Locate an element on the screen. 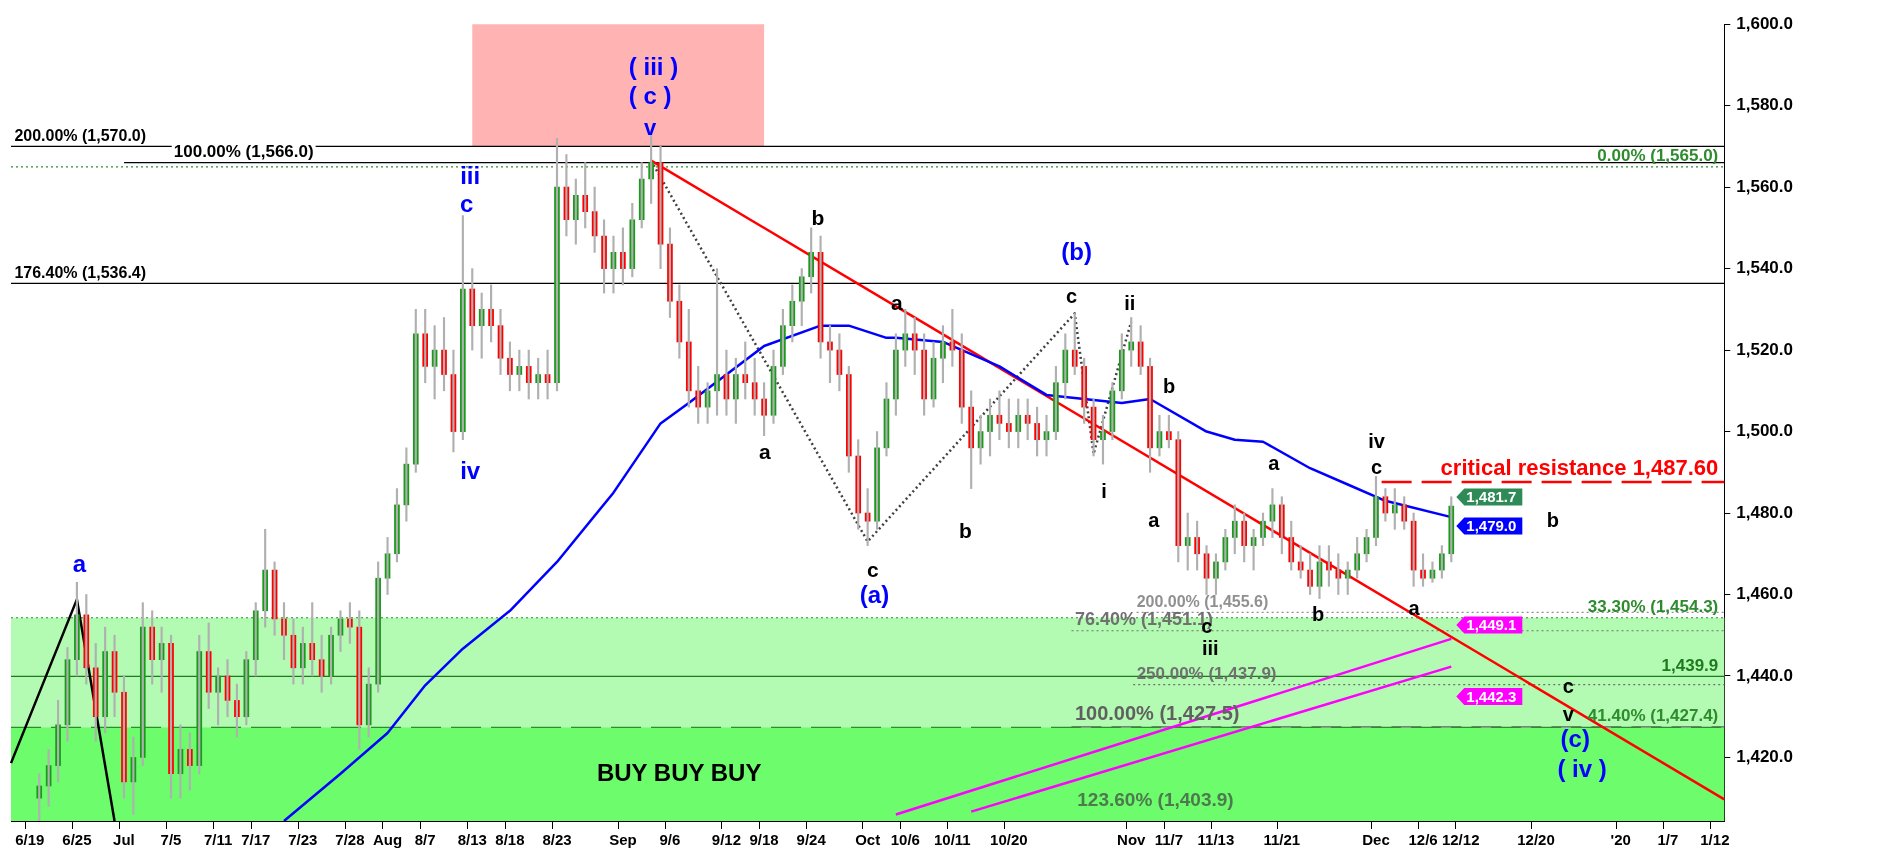 This screenshot has width=1891, height=861. x-tick-label: 12/20 is located at coordinates (1536, 840).